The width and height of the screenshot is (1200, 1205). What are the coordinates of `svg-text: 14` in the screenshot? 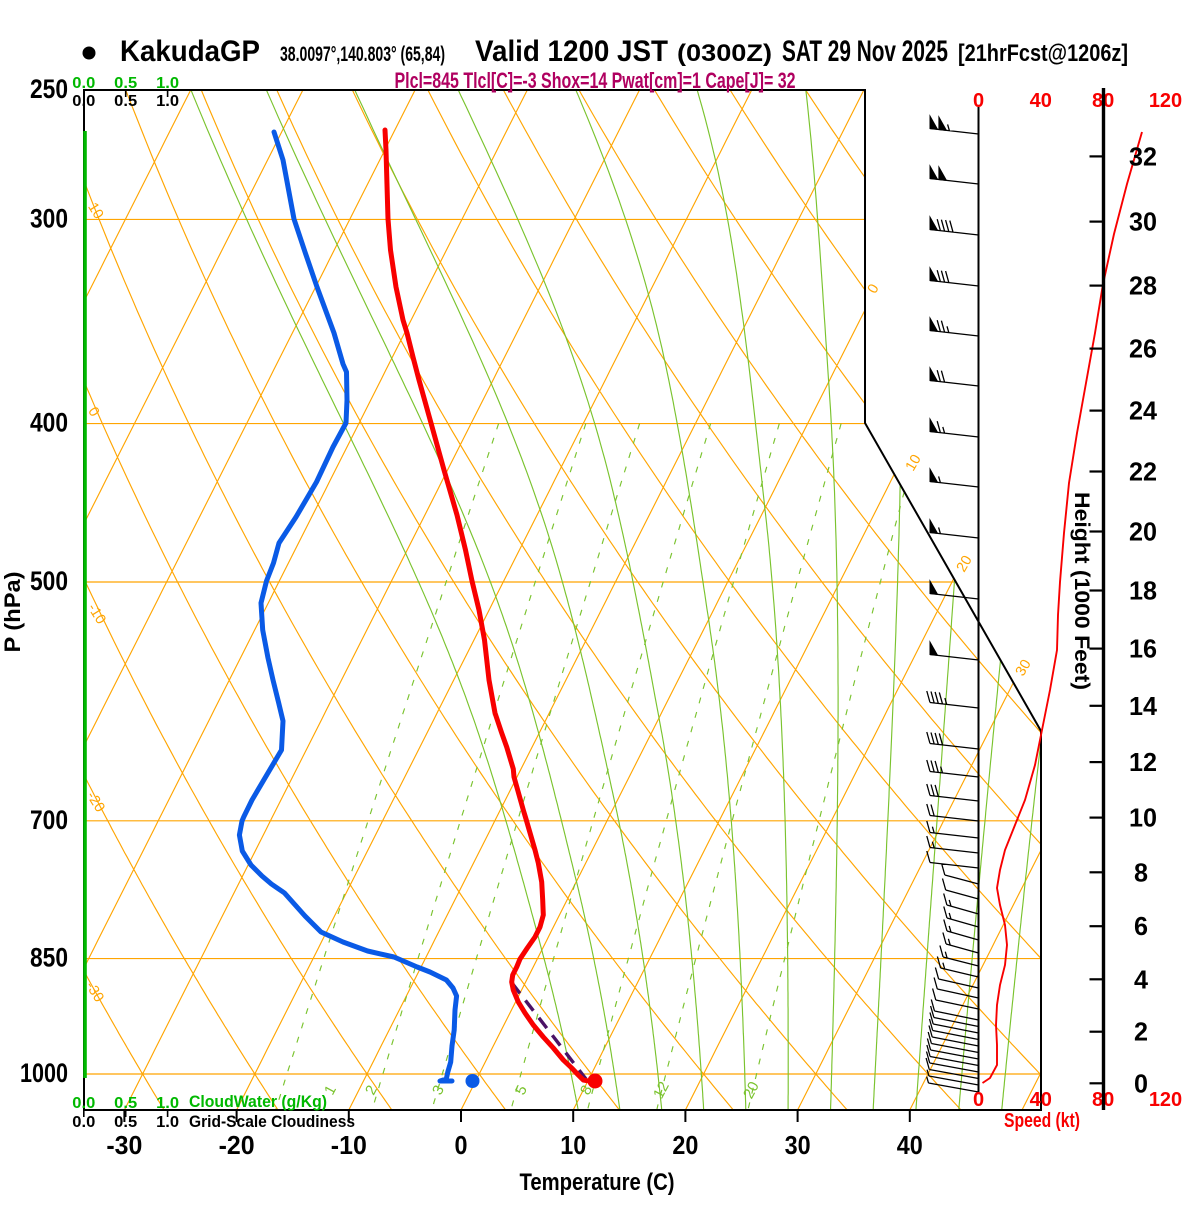 It's located at (1143, 706).